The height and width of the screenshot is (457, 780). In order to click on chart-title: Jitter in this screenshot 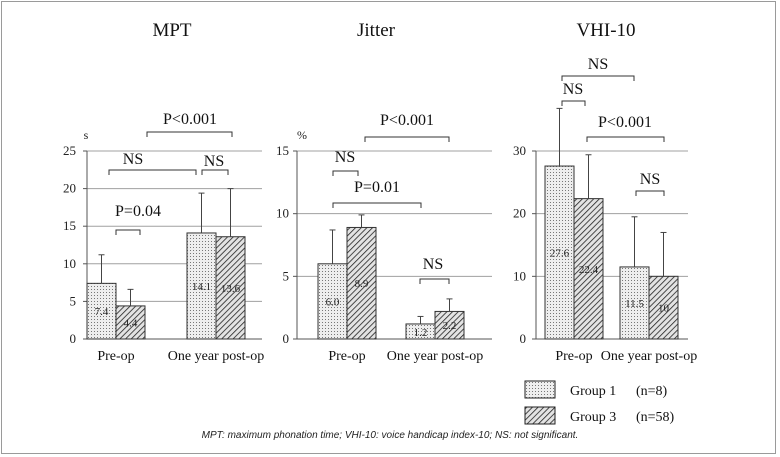, I will do `click(376, 30)`.